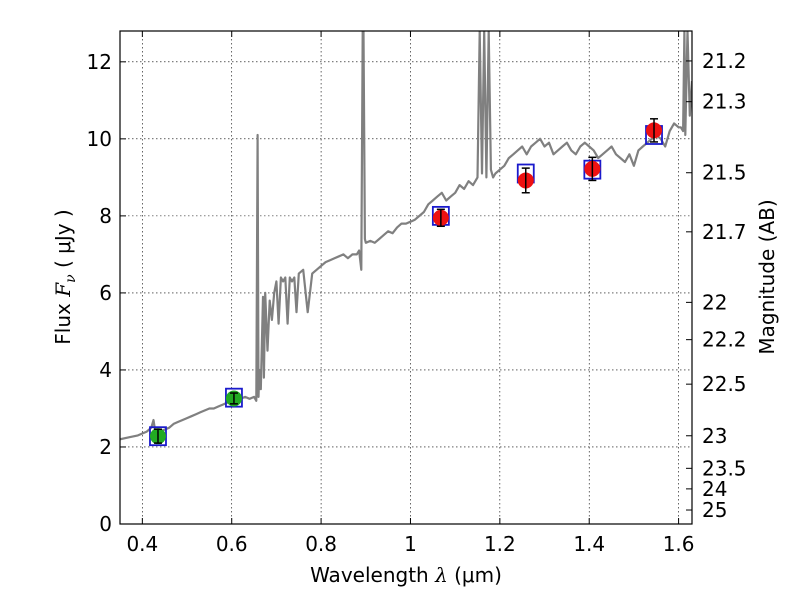  Describe the element at coordinates (142, 544) in the screenshot. I see `x-tick-label: 0.4` at that location.